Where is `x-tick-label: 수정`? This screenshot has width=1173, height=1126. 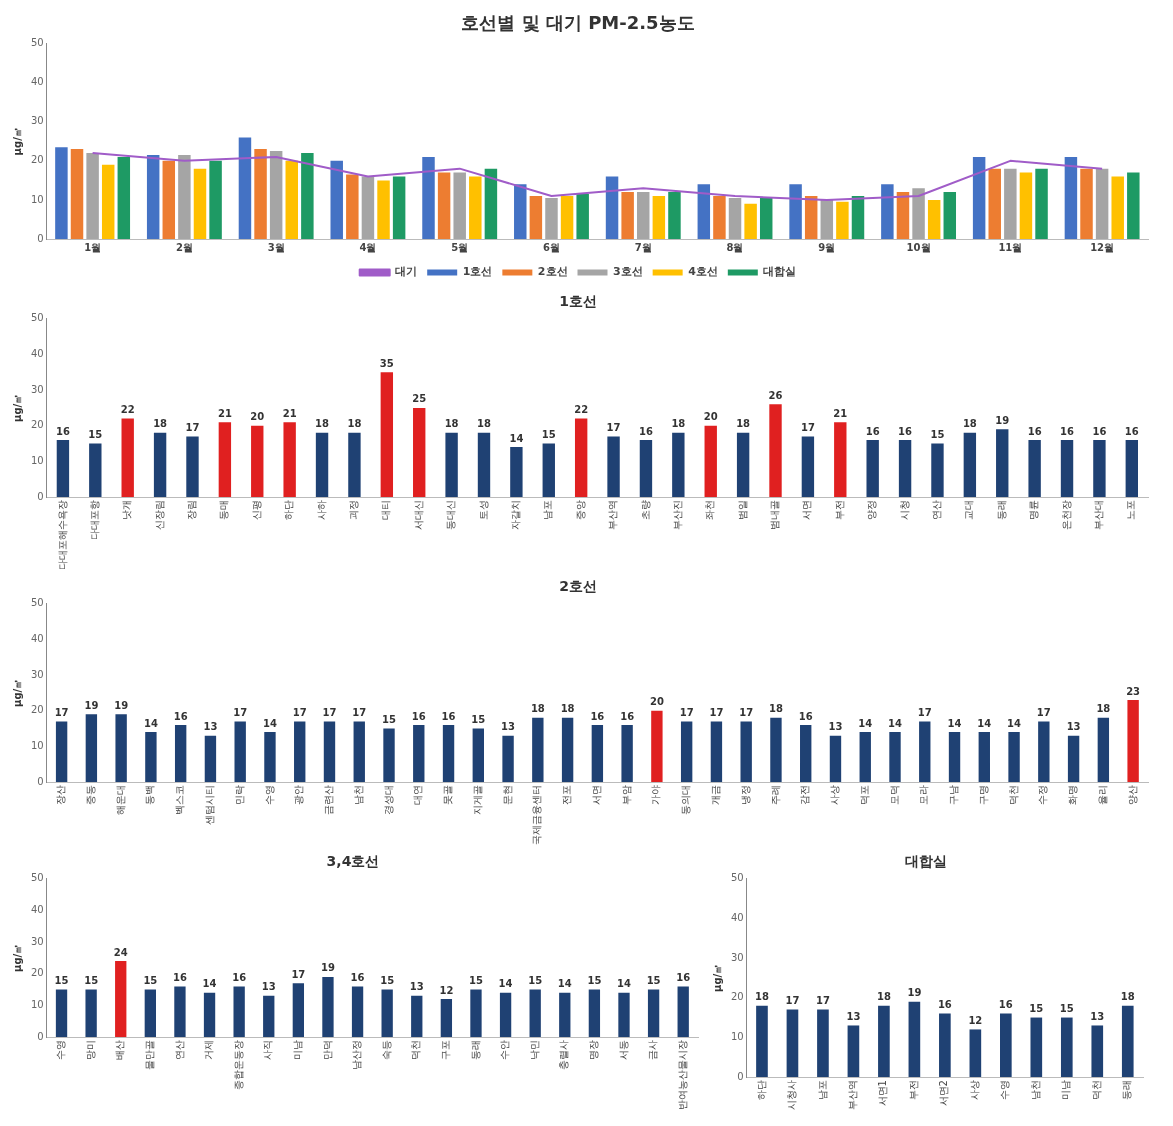 x-tick-label: 수정 is located at coordinates (1043, 795).